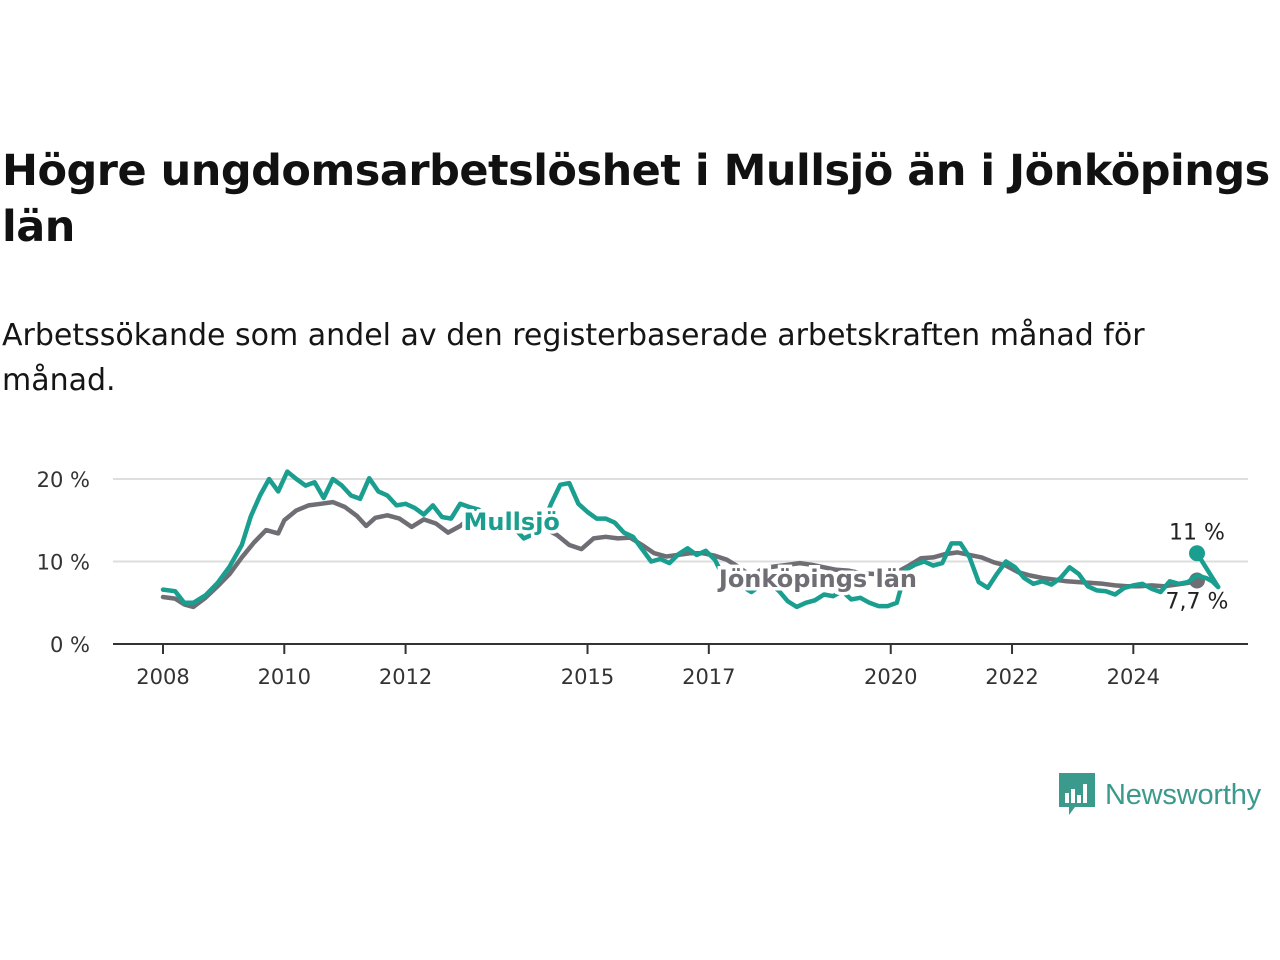 This screenshot has width=1280, height=960. What do you see at coordinates (1197, 553) in the screenshot?
I see `series-end-point` at bounding box center [1197, 553].